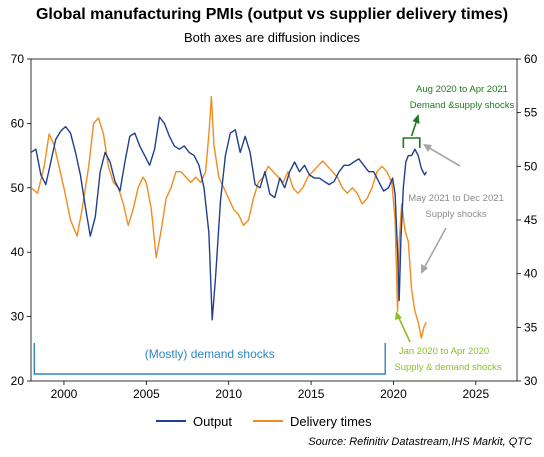 The height and width of the screenshot is (457, 544). I want to click on y-left-tick-label: 60, so click(18, 123).